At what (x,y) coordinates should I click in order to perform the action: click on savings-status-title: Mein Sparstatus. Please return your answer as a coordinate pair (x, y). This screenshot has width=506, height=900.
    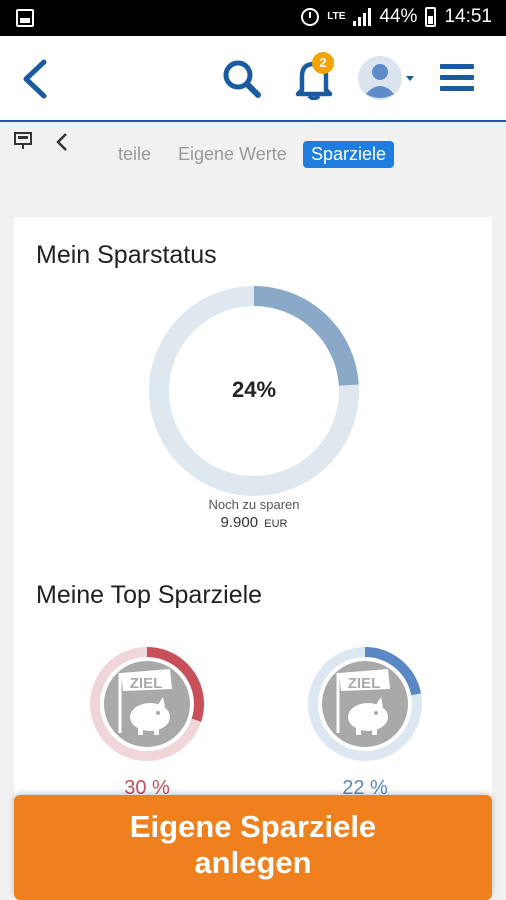
    Looking at the image, I should click on (126, 255).